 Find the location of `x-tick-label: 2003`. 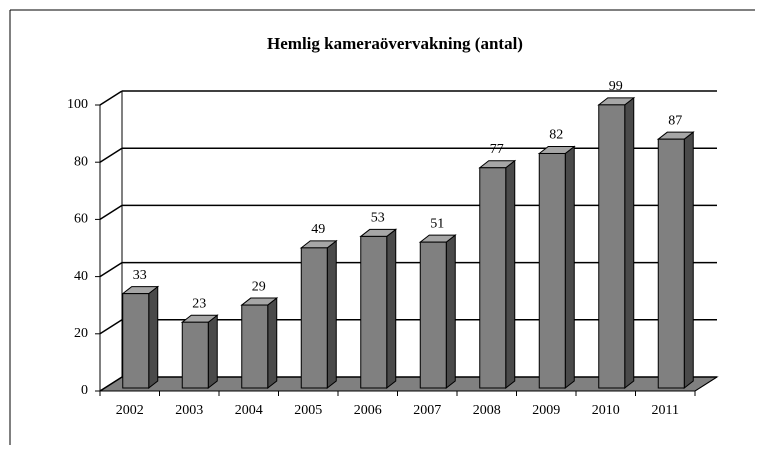

x-tick-label: 2003 is located at coordinates (189, 410).